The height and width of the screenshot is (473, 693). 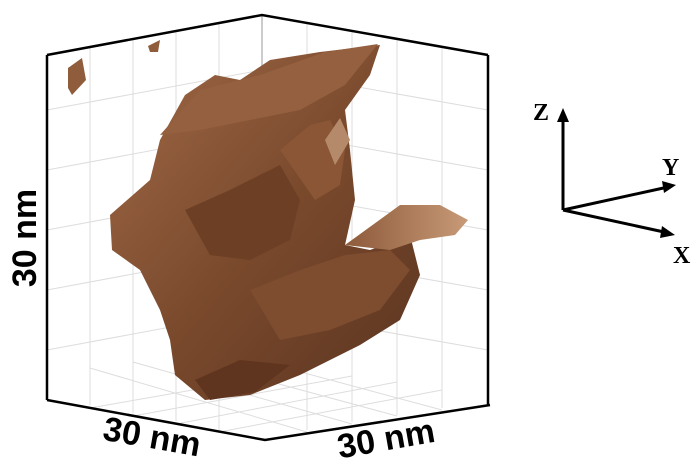 I want to click on x-axis-label: X, so click(x=682, y=256).